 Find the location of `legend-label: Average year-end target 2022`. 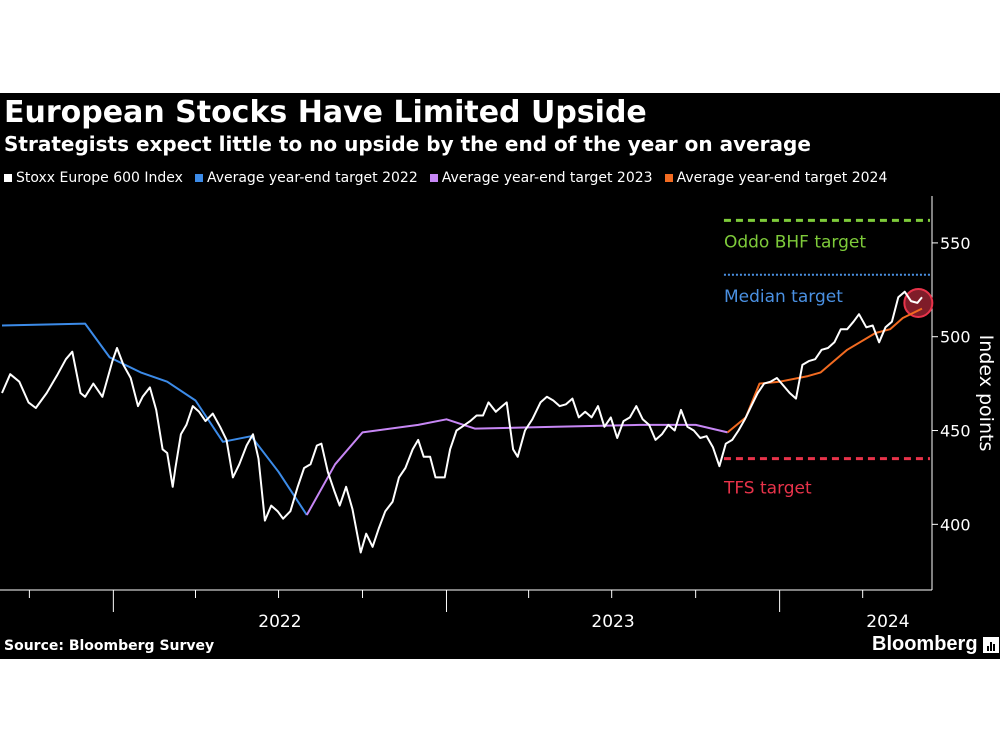

legend-label: Average year-end target 2022 is located at coordinates (312, 178).